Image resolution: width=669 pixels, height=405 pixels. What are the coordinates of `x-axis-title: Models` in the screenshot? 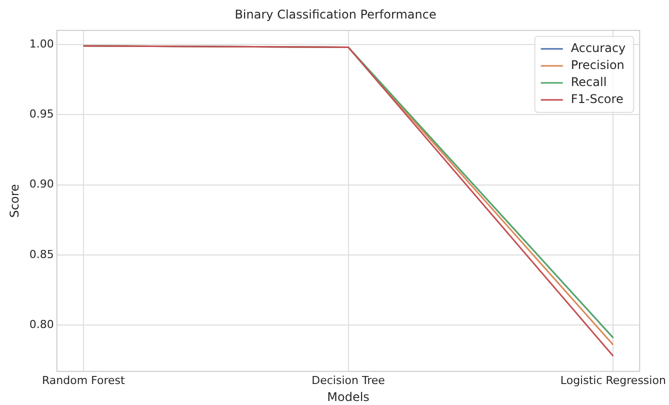 It's located at (348, 397).